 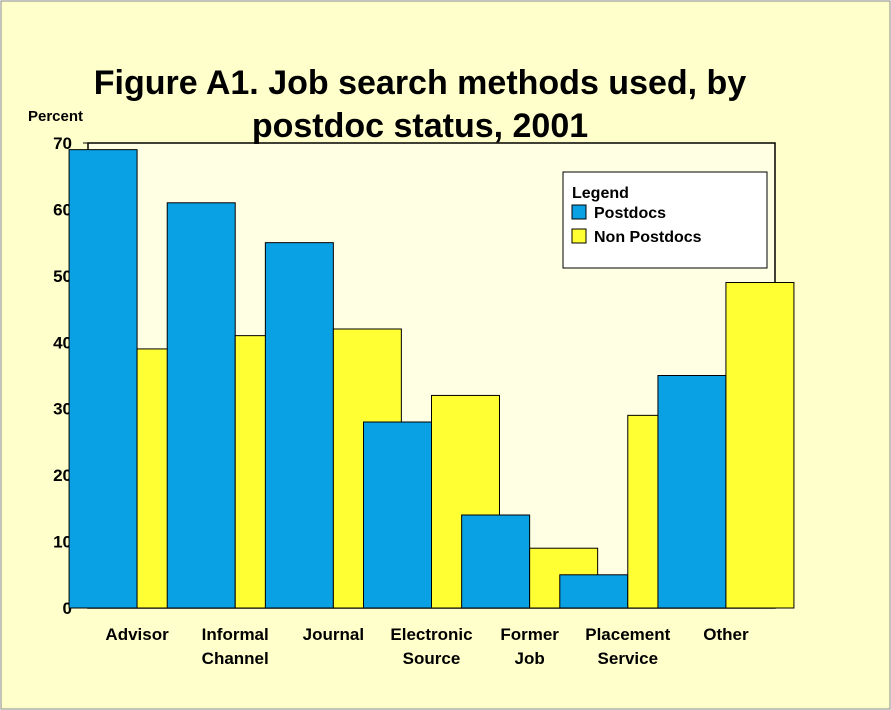 What do you see at coordinates (62, 342) in the screenshot?
I see `y-tick-label: 40` at bounding box center [62, 342].